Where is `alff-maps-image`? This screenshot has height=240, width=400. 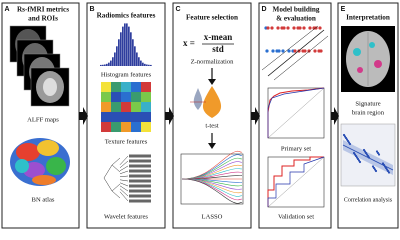
alff-maps-image is located at coordinates (39, 66).